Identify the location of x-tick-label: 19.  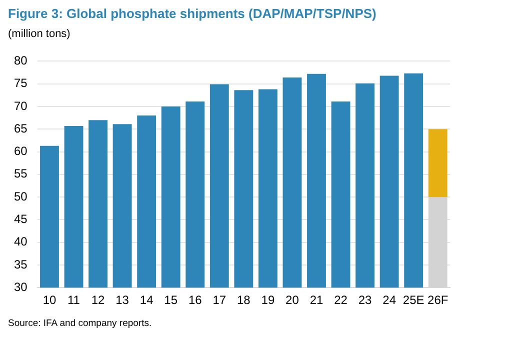
(268, 300).